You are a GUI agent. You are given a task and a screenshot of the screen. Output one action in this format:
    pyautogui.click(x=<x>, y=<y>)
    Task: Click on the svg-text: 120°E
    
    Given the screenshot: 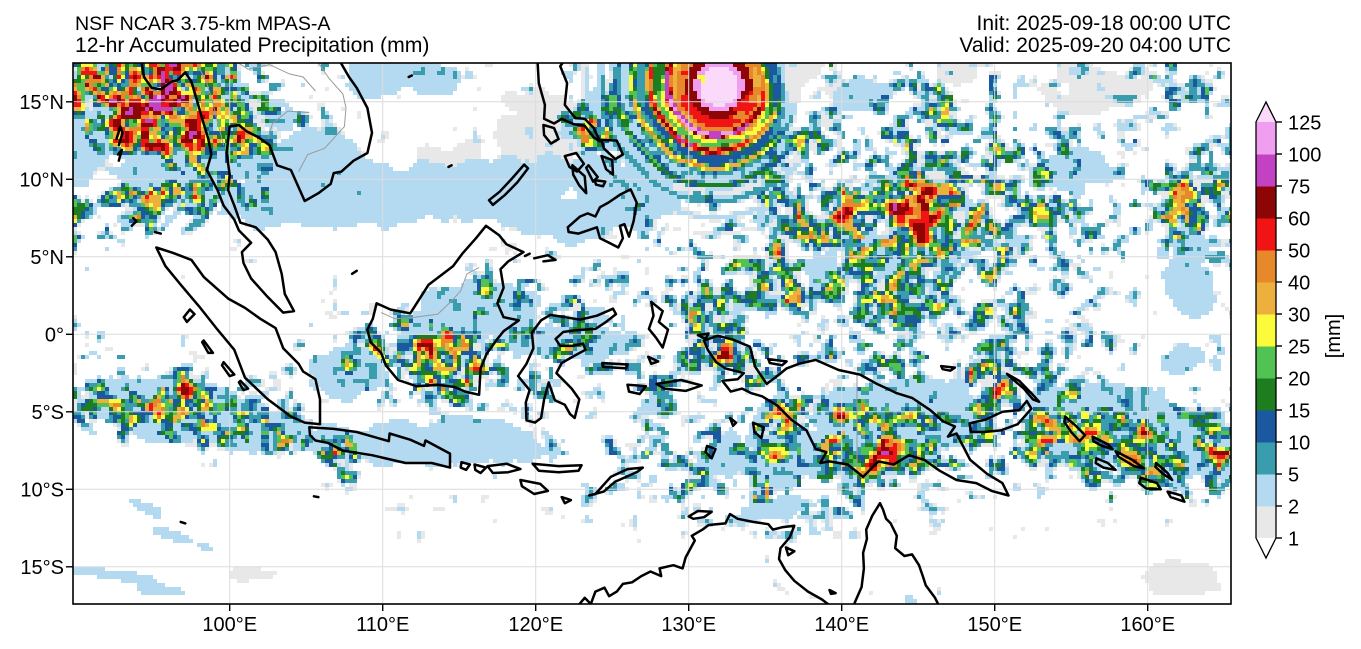 What is the action you would take?
    pyautogui.click(x=535, y=625)
    